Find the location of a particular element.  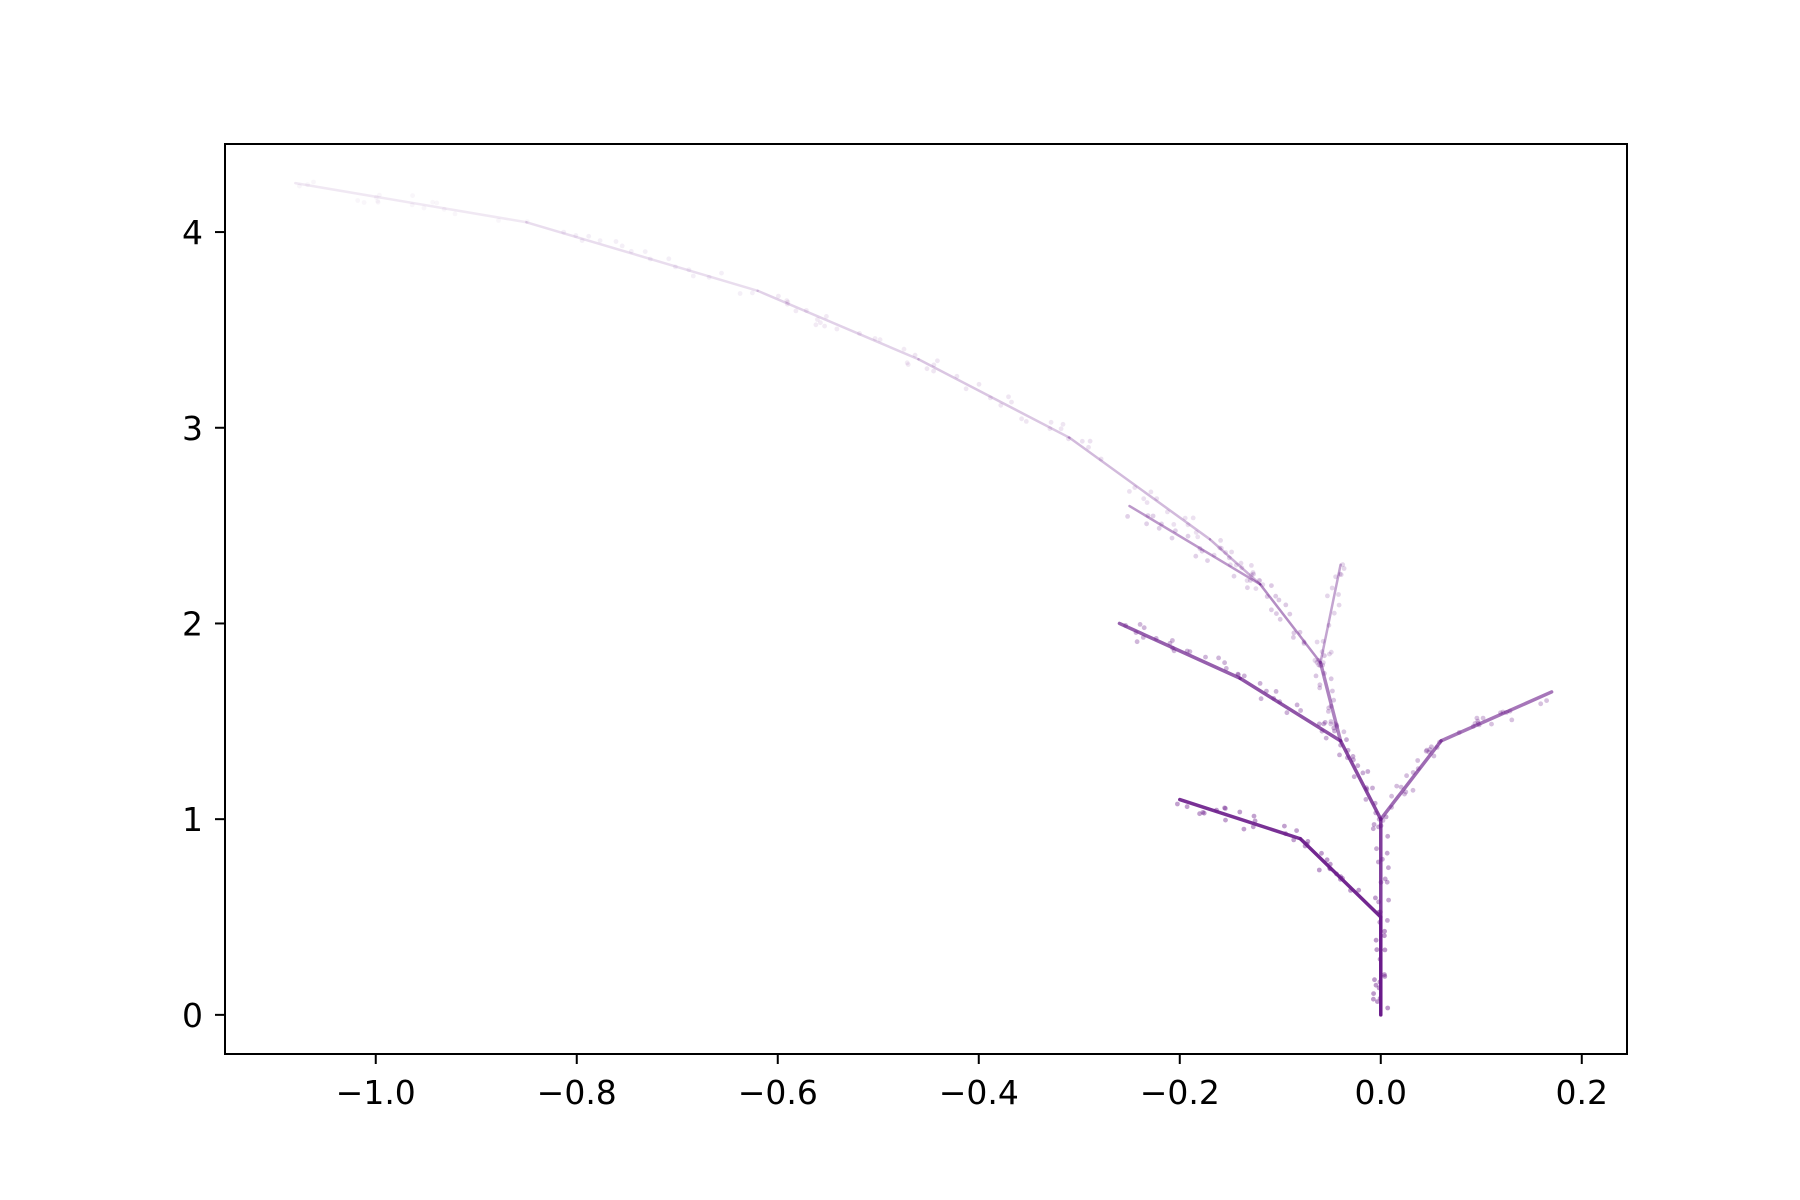

y-tick-label: 4 is located at coordinates (192, 232).